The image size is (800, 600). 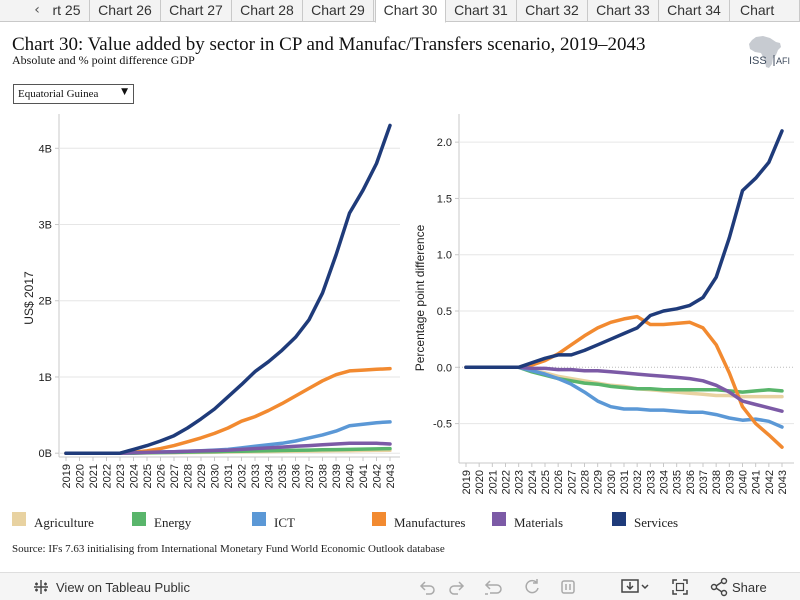 What do you see at coordinates (624, 381) in the screenshot?
I see `right-series-line-manufactures` at bounding box center [624, 381].